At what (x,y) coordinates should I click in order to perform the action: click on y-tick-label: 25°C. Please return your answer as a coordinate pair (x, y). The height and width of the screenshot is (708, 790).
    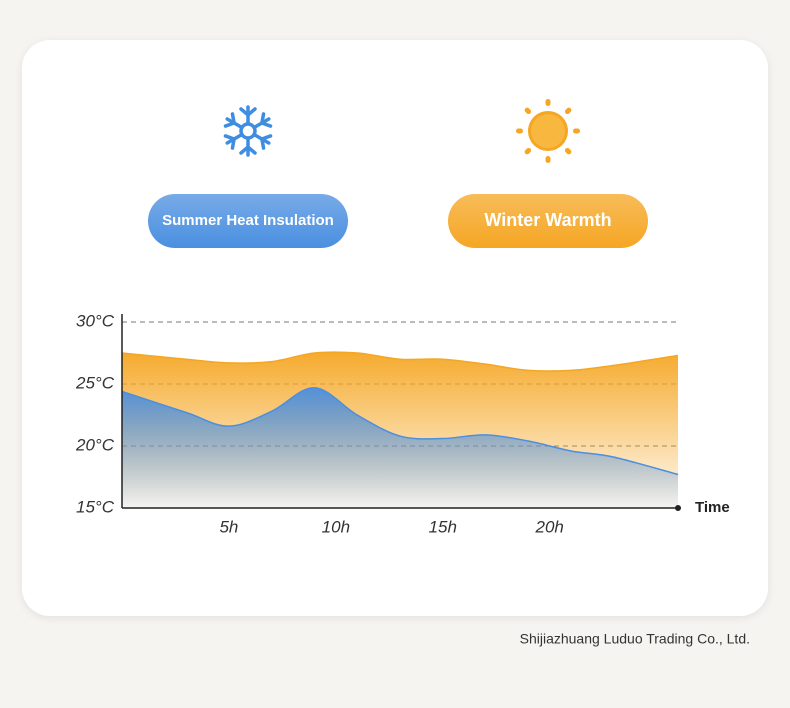
    Looking at the image, I should click on (95, 382).